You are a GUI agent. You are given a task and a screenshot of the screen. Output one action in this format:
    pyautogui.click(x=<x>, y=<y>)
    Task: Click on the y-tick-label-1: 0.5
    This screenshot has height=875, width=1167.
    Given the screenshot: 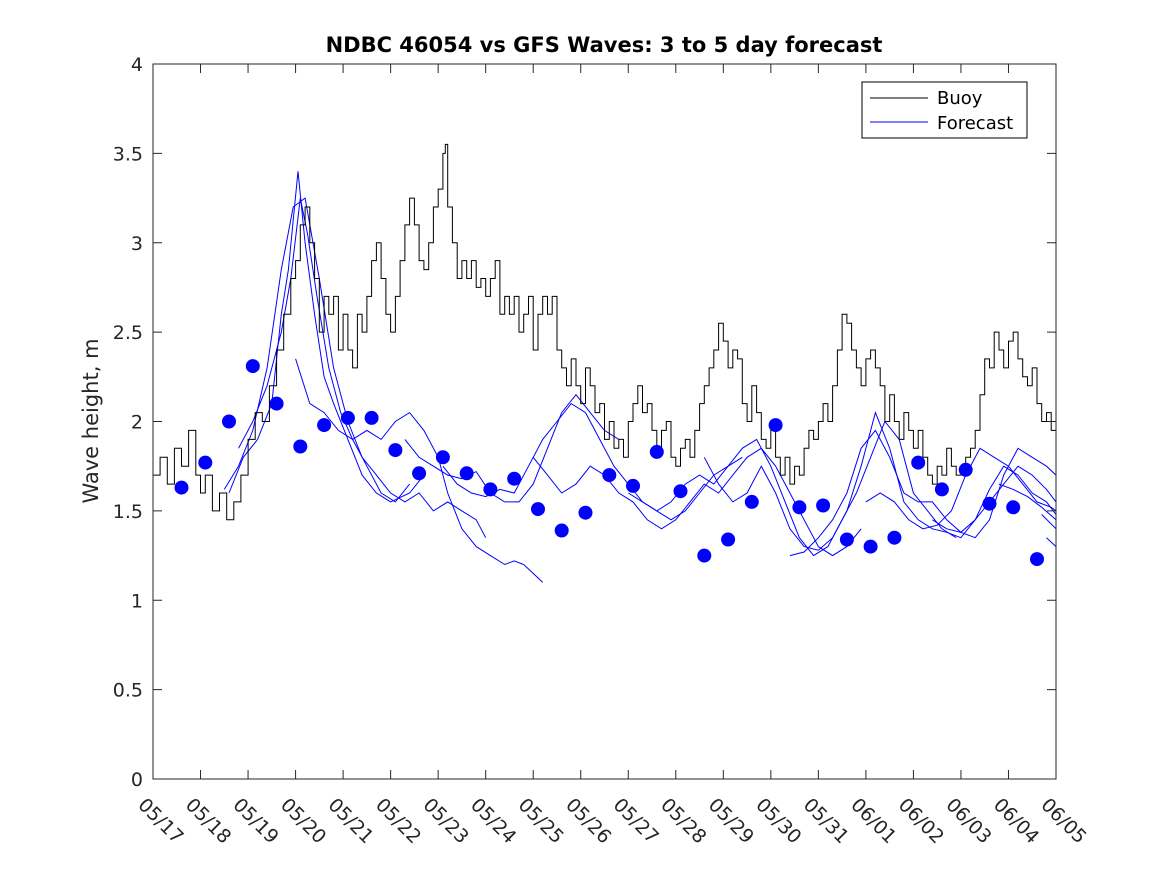 What is the action you would take?
    pyautogui.click(x=128, y=691)
    